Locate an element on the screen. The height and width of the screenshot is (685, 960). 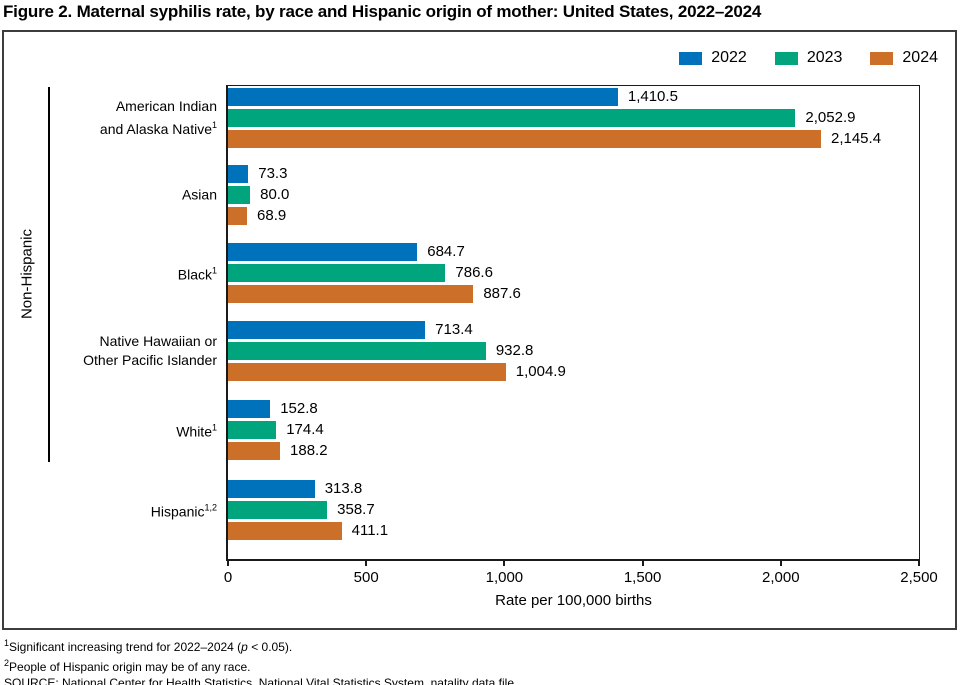
non-hispanic-bracket-line is located at coordinates (49, 274).